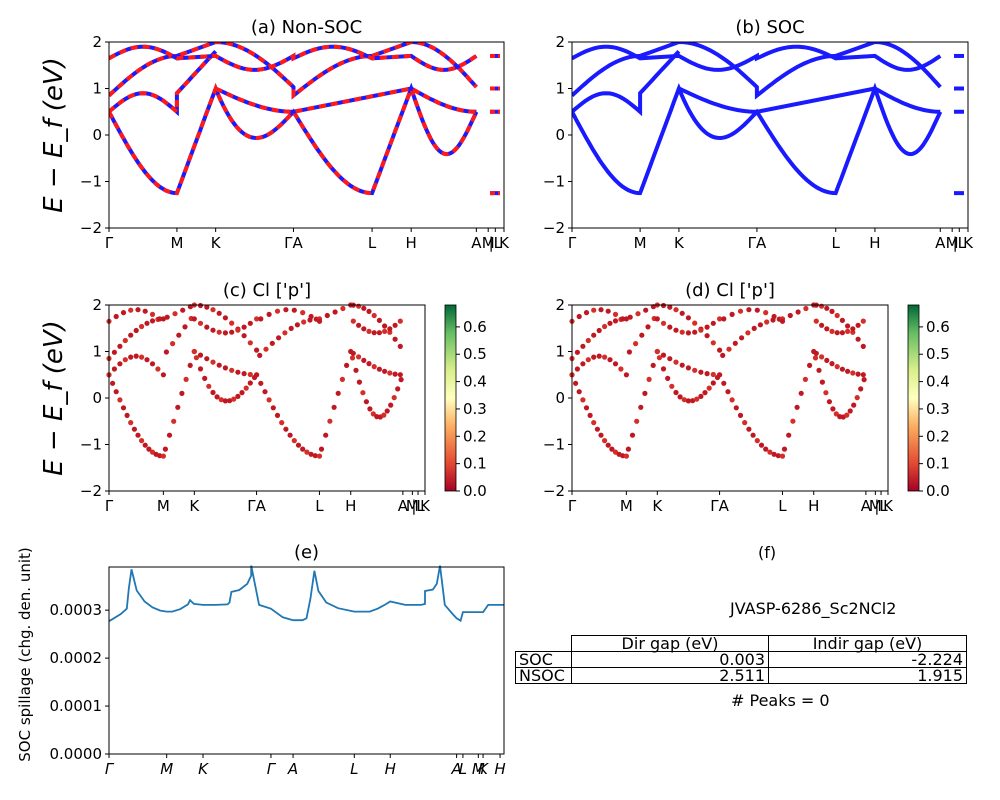 This screenshot has height=800, width=1000. What do you see at coordinates (940, 243) in the screenshot?
I see `x-tick-label-b: A` at bounding box center [940, 243].